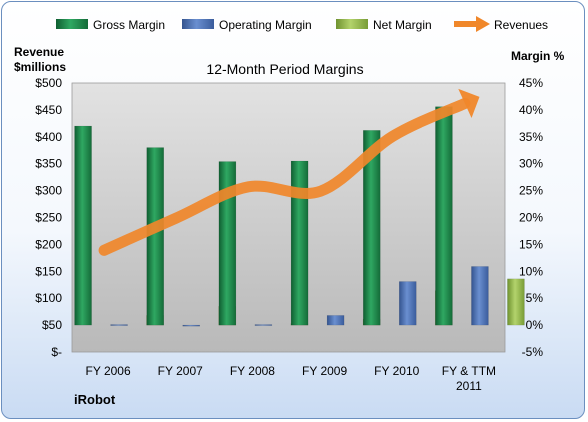  What do you see at coordinates (48, 298) in the screenshot?
I see `left-tick-label: $100` at bounding box center [48, 298].